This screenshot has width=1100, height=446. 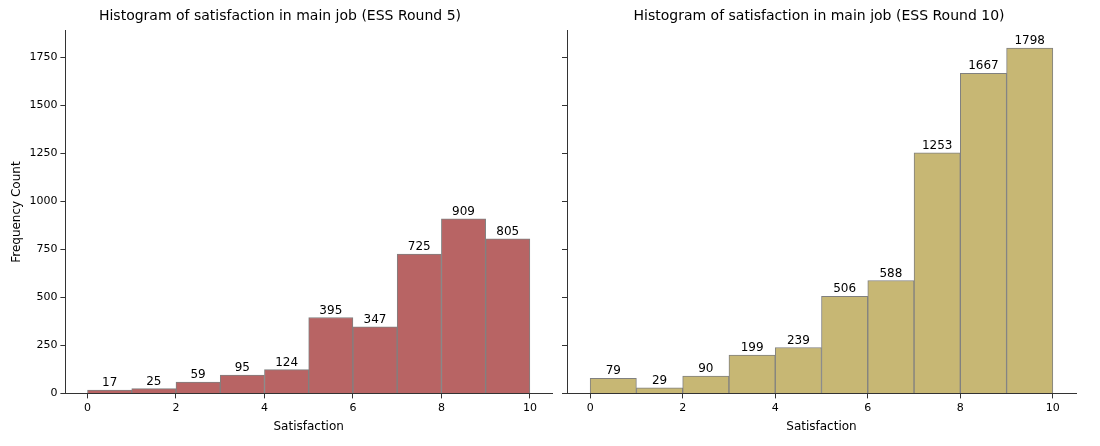 What do you see at coordinates (613, 370) in the screenshot?
I see `data-label: 79` at bounding box center [613, 370].